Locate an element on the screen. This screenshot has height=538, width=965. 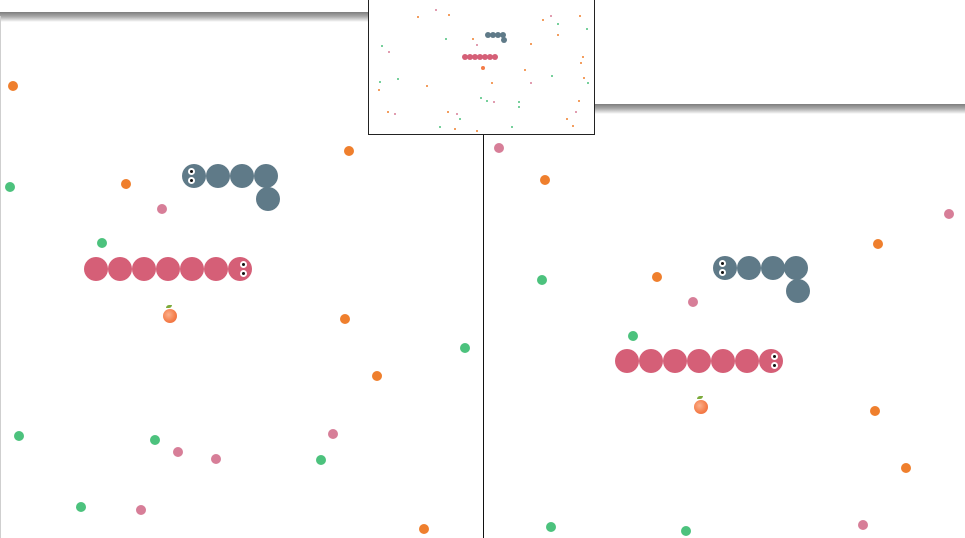
arena-wall-top is located at coordinates (724, 109).